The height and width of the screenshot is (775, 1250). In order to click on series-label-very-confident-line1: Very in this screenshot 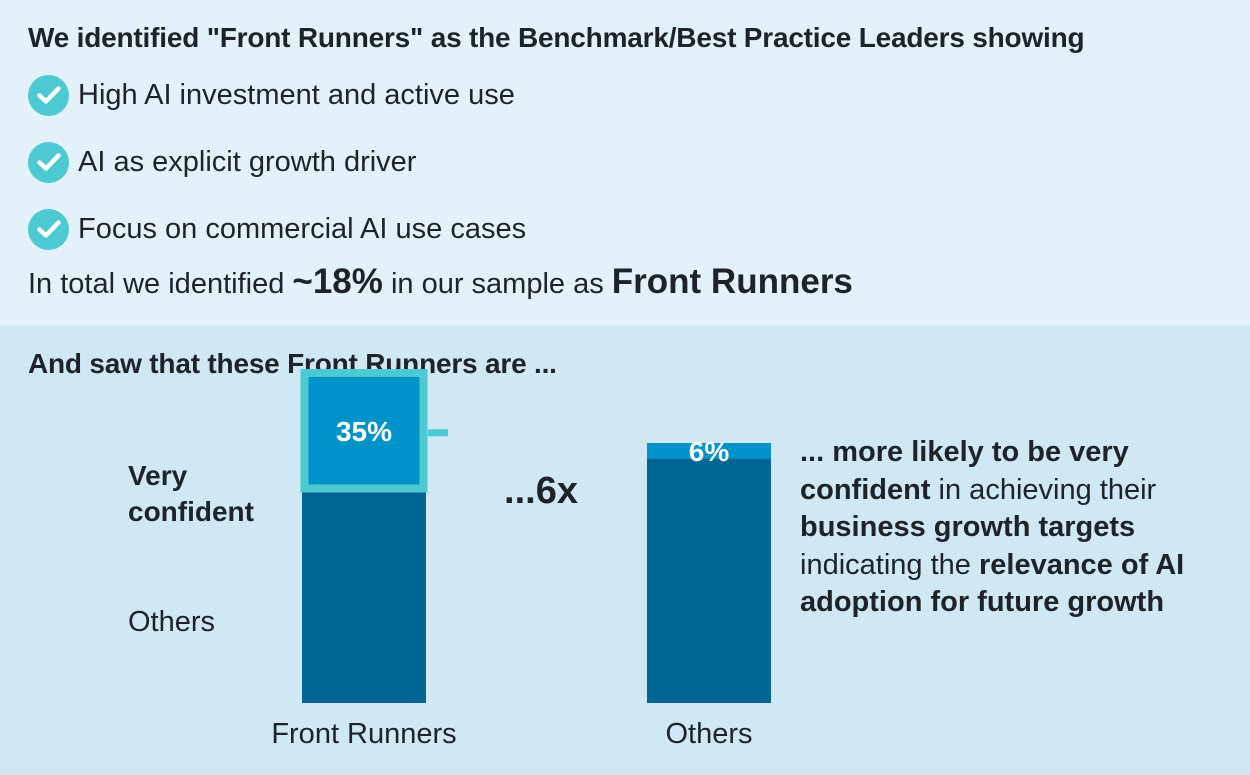, I will do `click(158, 475)`.